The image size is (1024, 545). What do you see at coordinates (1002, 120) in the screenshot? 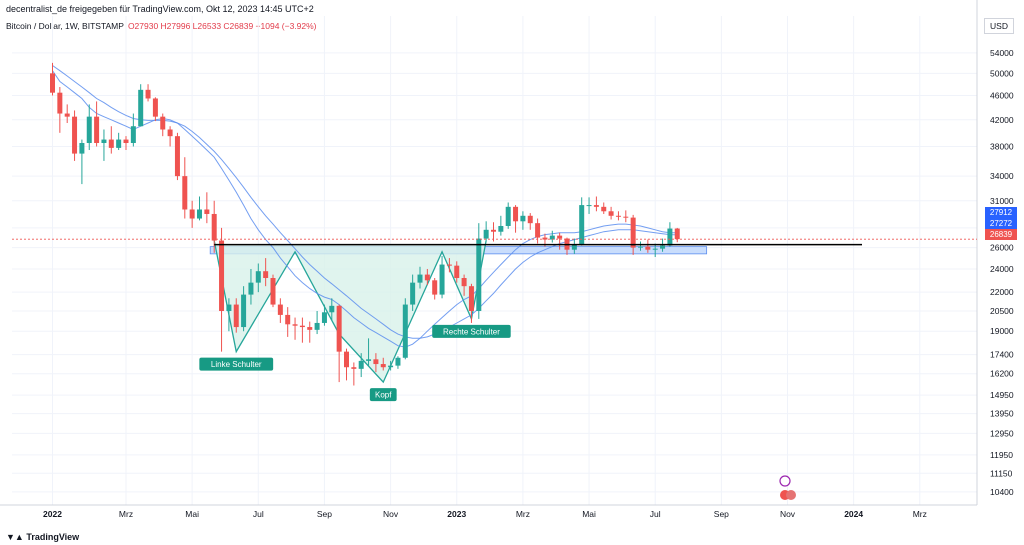
I see `y-tick-label: 42000` at bounding box center [1002, 120].